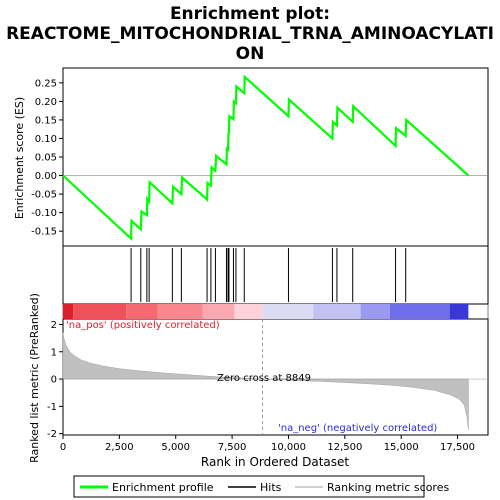 Image resolution: width=500 pixels, height=500 pixels. What do you see at coordinates (163, 487) in the screenshot?
I see `legend-enrichment-label: Enrichment profile` at bounding box center [163, 487].